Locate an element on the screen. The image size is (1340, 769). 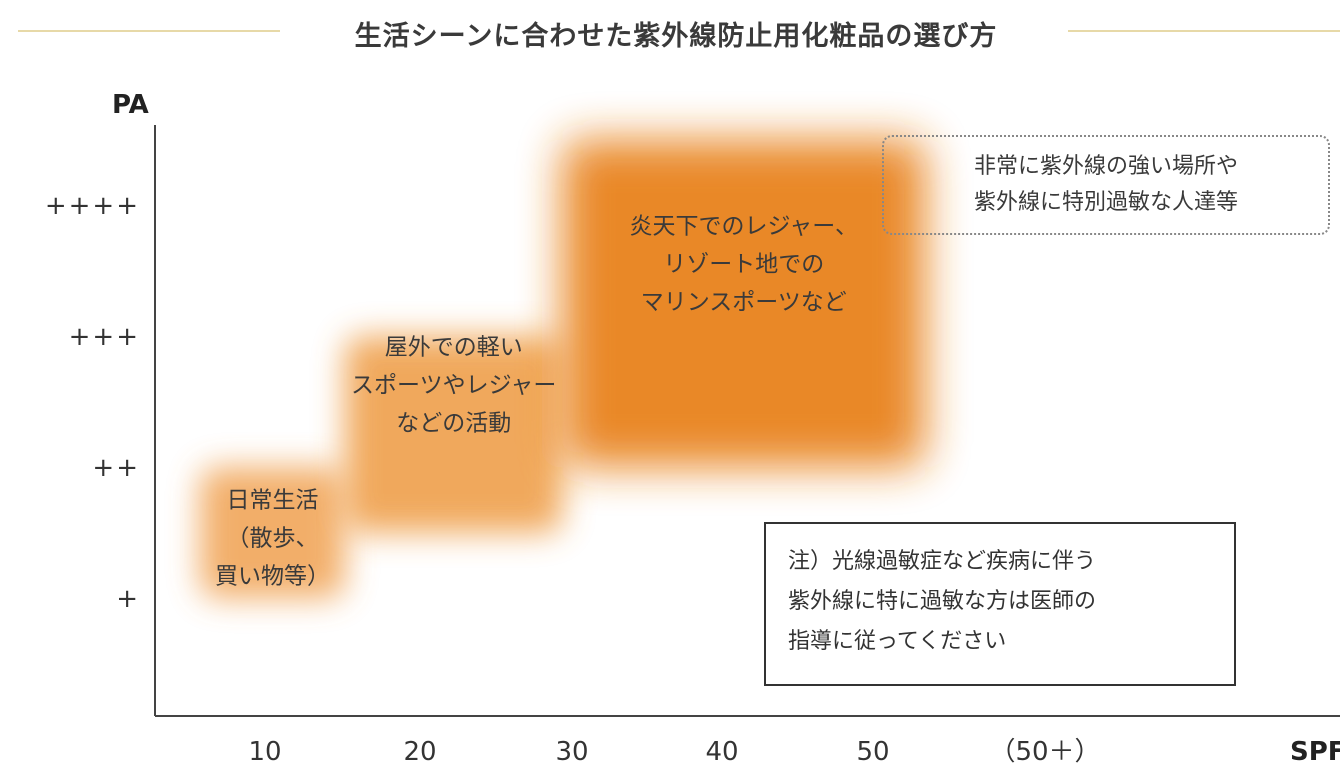
x-tick-labels: 10 20 30 40 50 （50＋） is located at coordinates (674, 752).